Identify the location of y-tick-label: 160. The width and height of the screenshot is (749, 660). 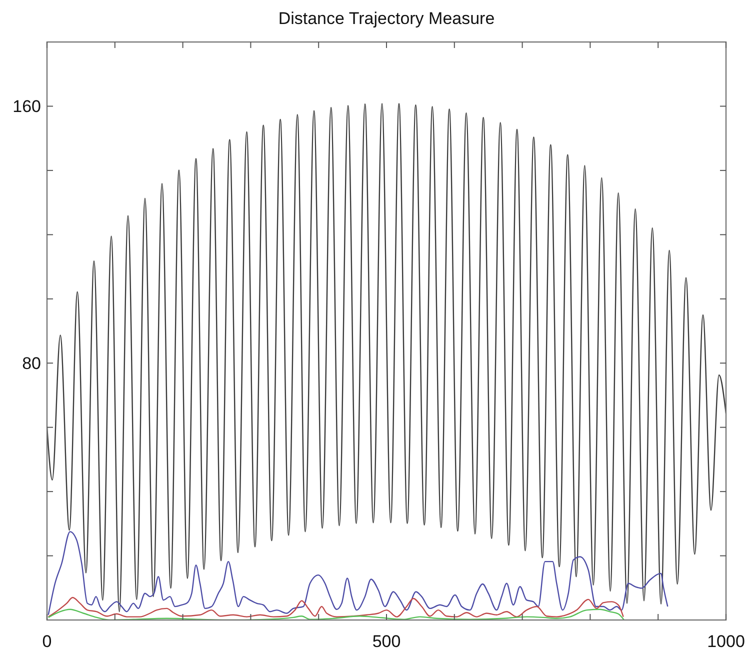
(26, 106).